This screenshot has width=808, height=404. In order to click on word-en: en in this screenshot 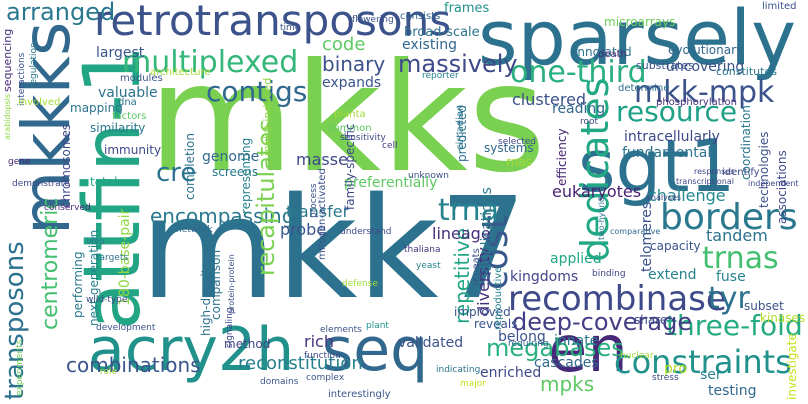, I will do `click(588, 350)`.